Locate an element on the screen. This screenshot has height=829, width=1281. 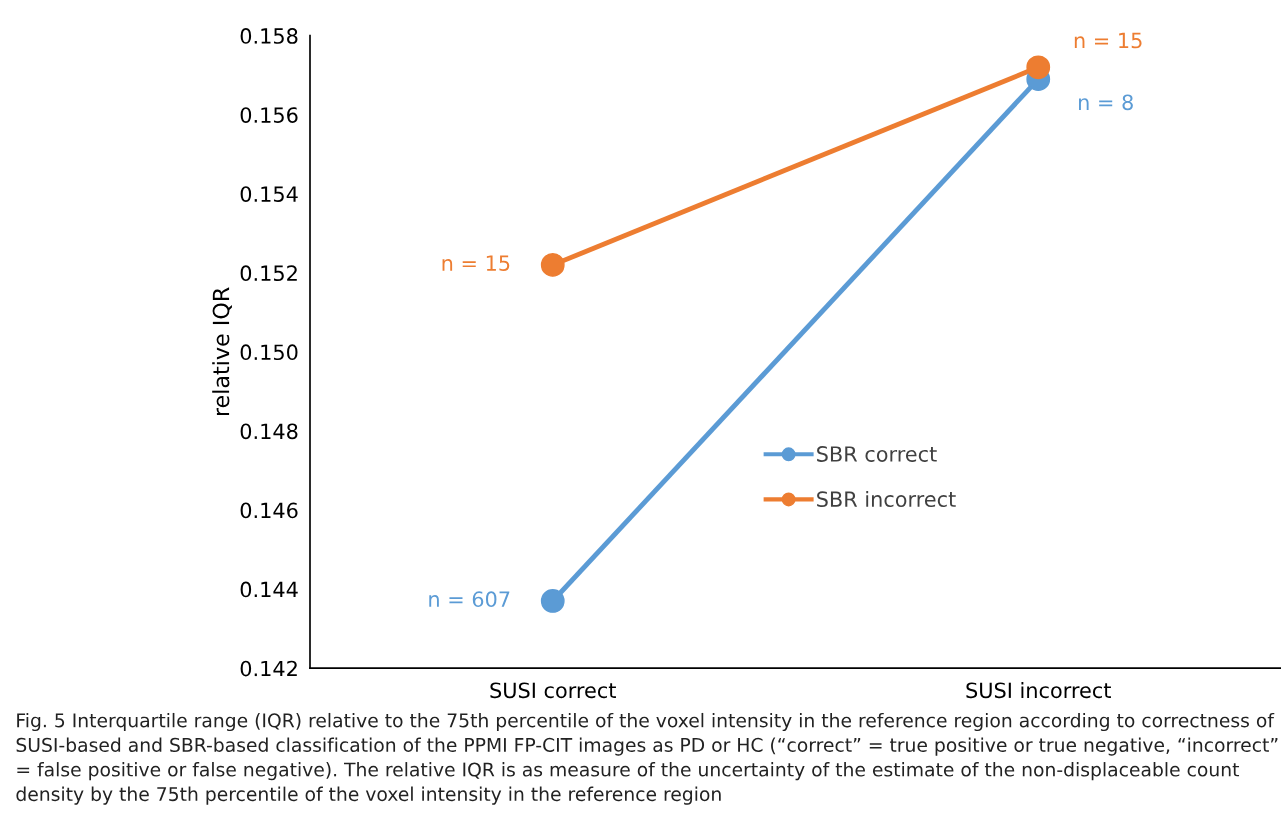
x-tick-label: SUSI correct is located at coordinates (553, 690).